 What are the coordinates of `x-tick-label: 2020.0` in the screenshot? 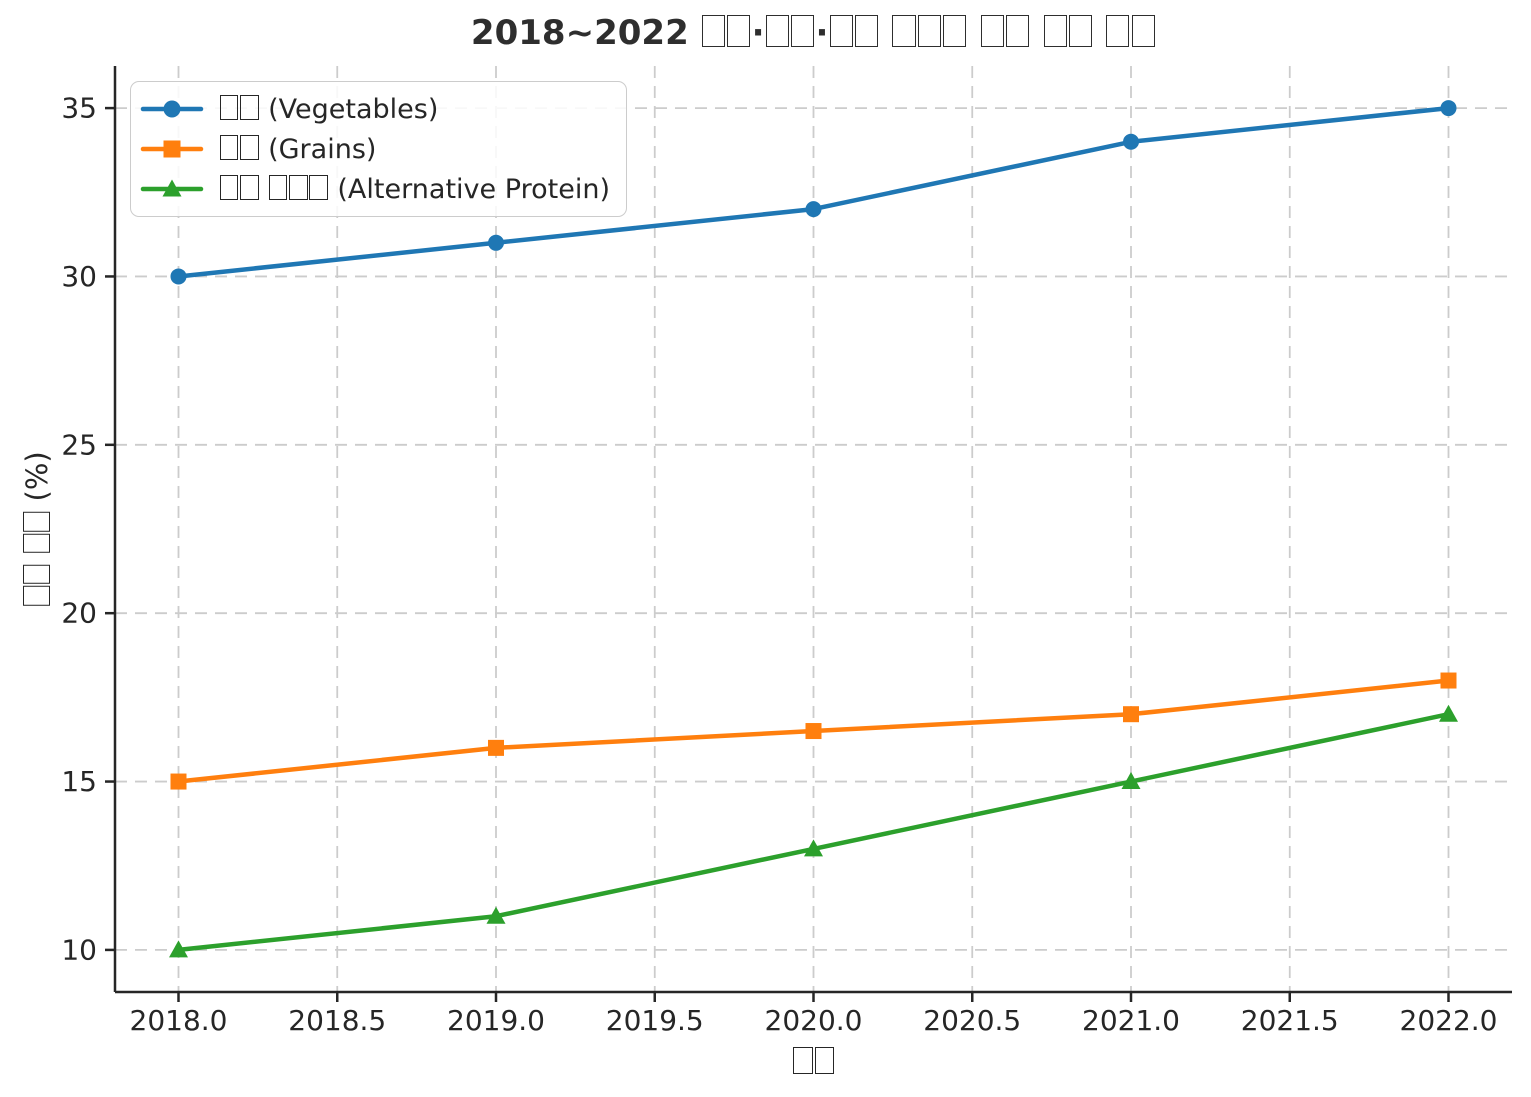 It's located at (814, 1020).